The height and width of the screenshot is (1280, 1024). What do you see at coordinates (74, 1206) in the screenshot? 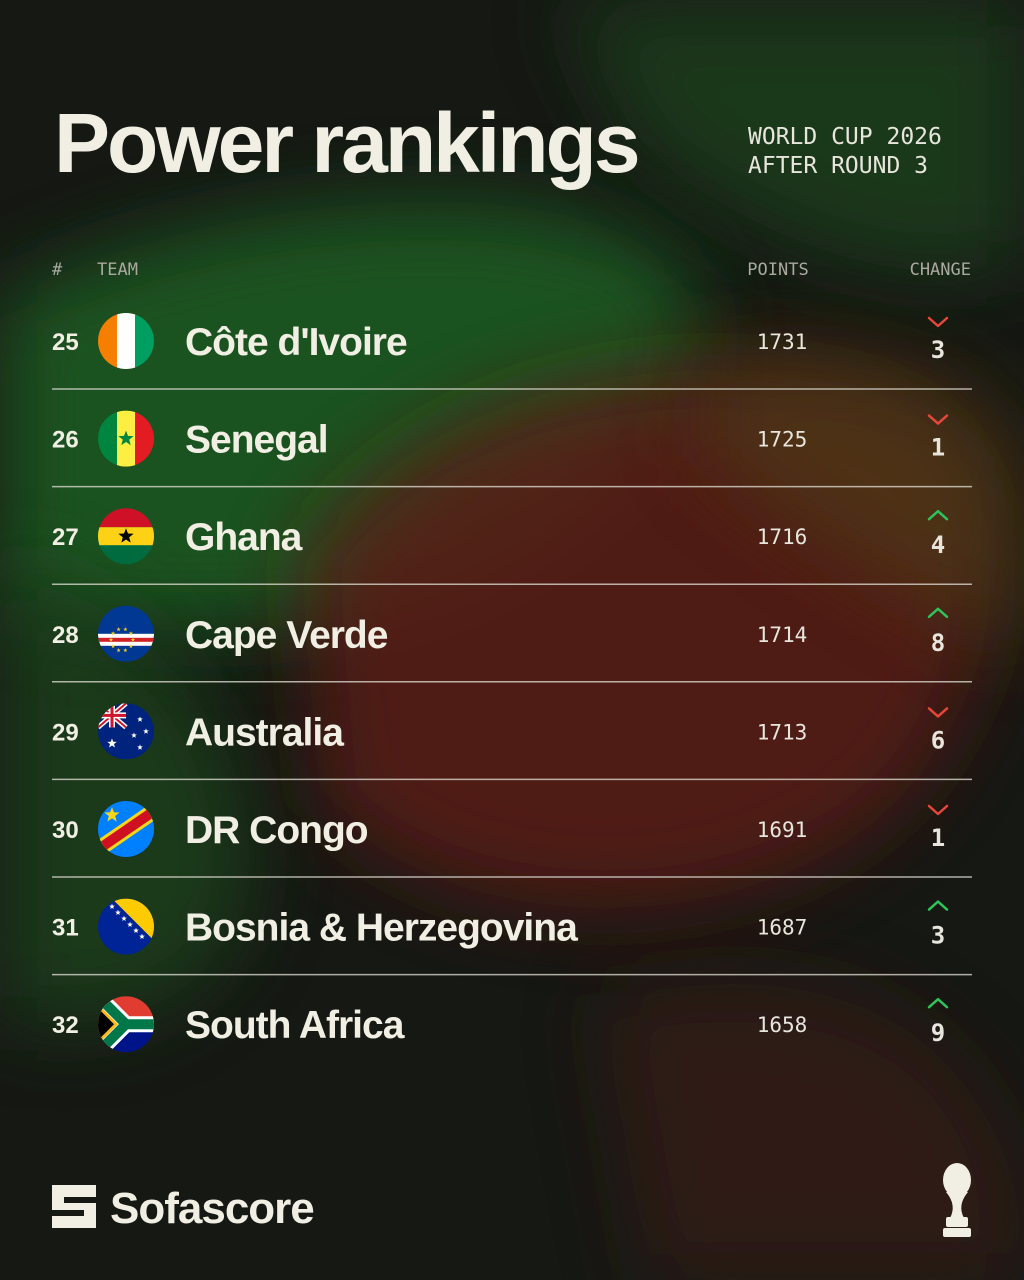
I see `brand-logo` at bounding box center [74, 1206].